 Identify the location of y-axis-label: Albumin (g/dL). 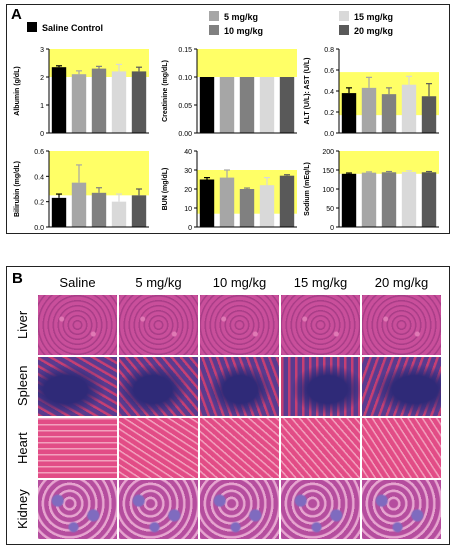
(17, 90).